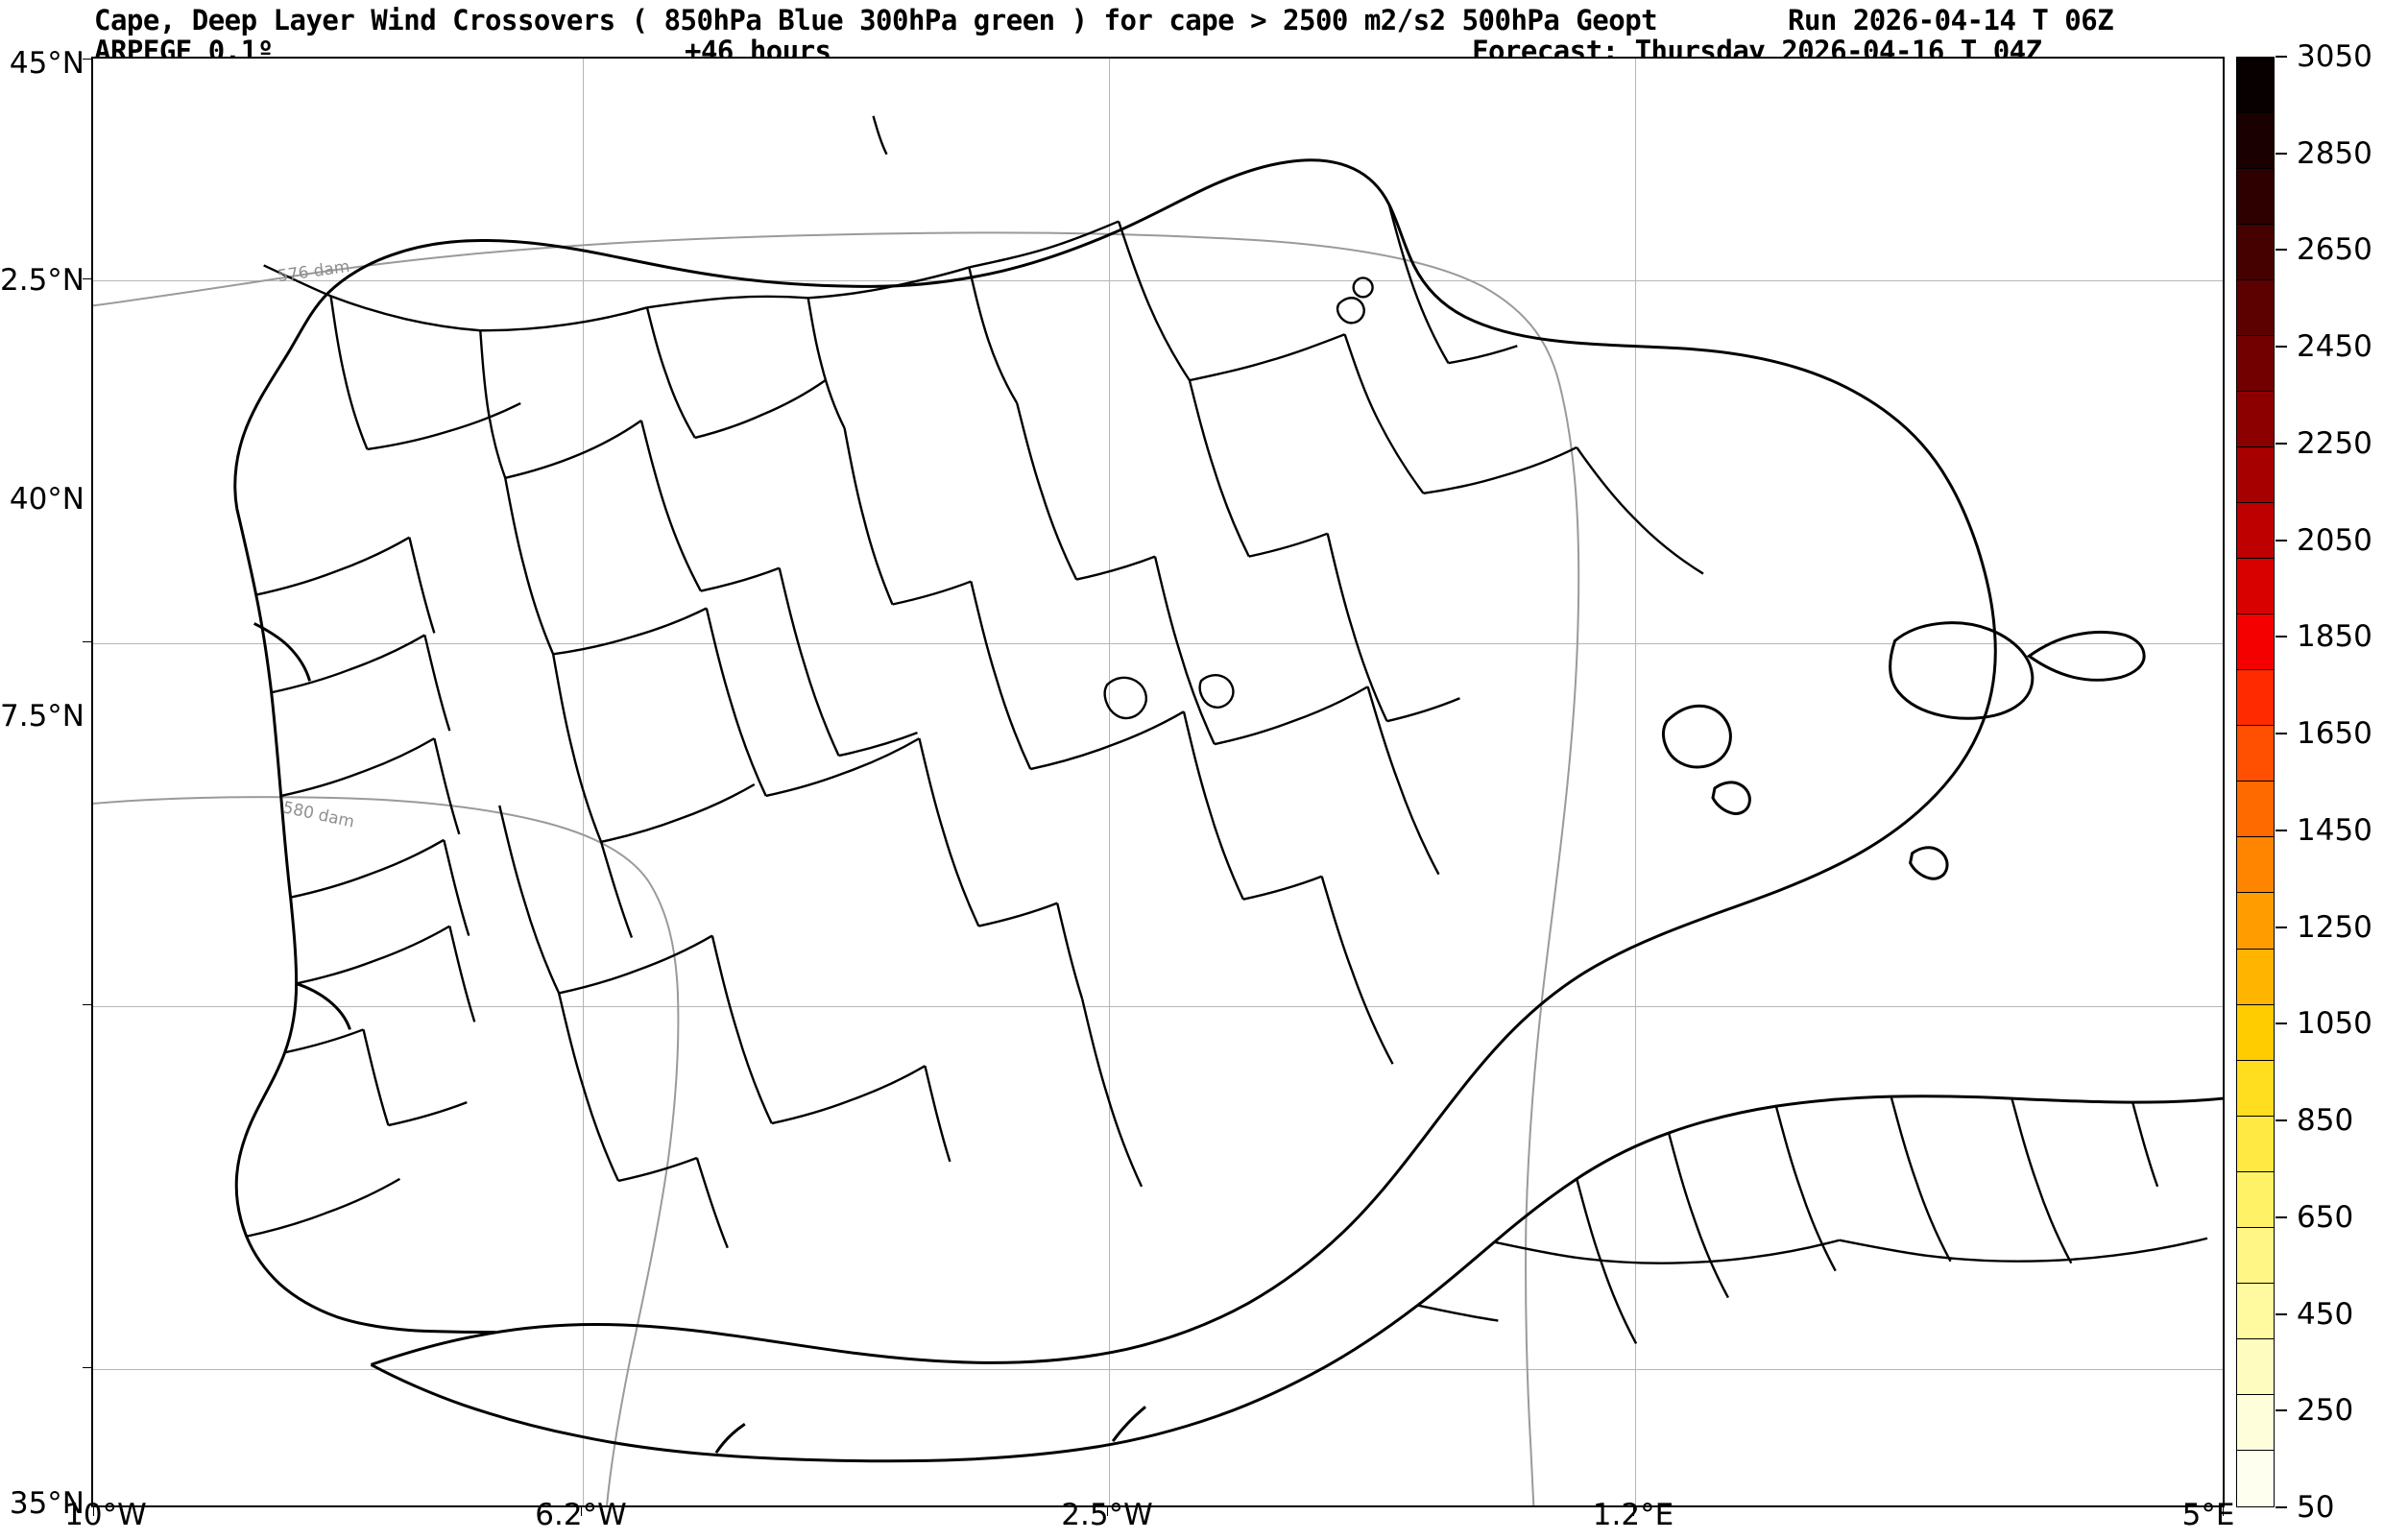  I want to click on colorbar-tick-label: 2850, so click(2334, 153).